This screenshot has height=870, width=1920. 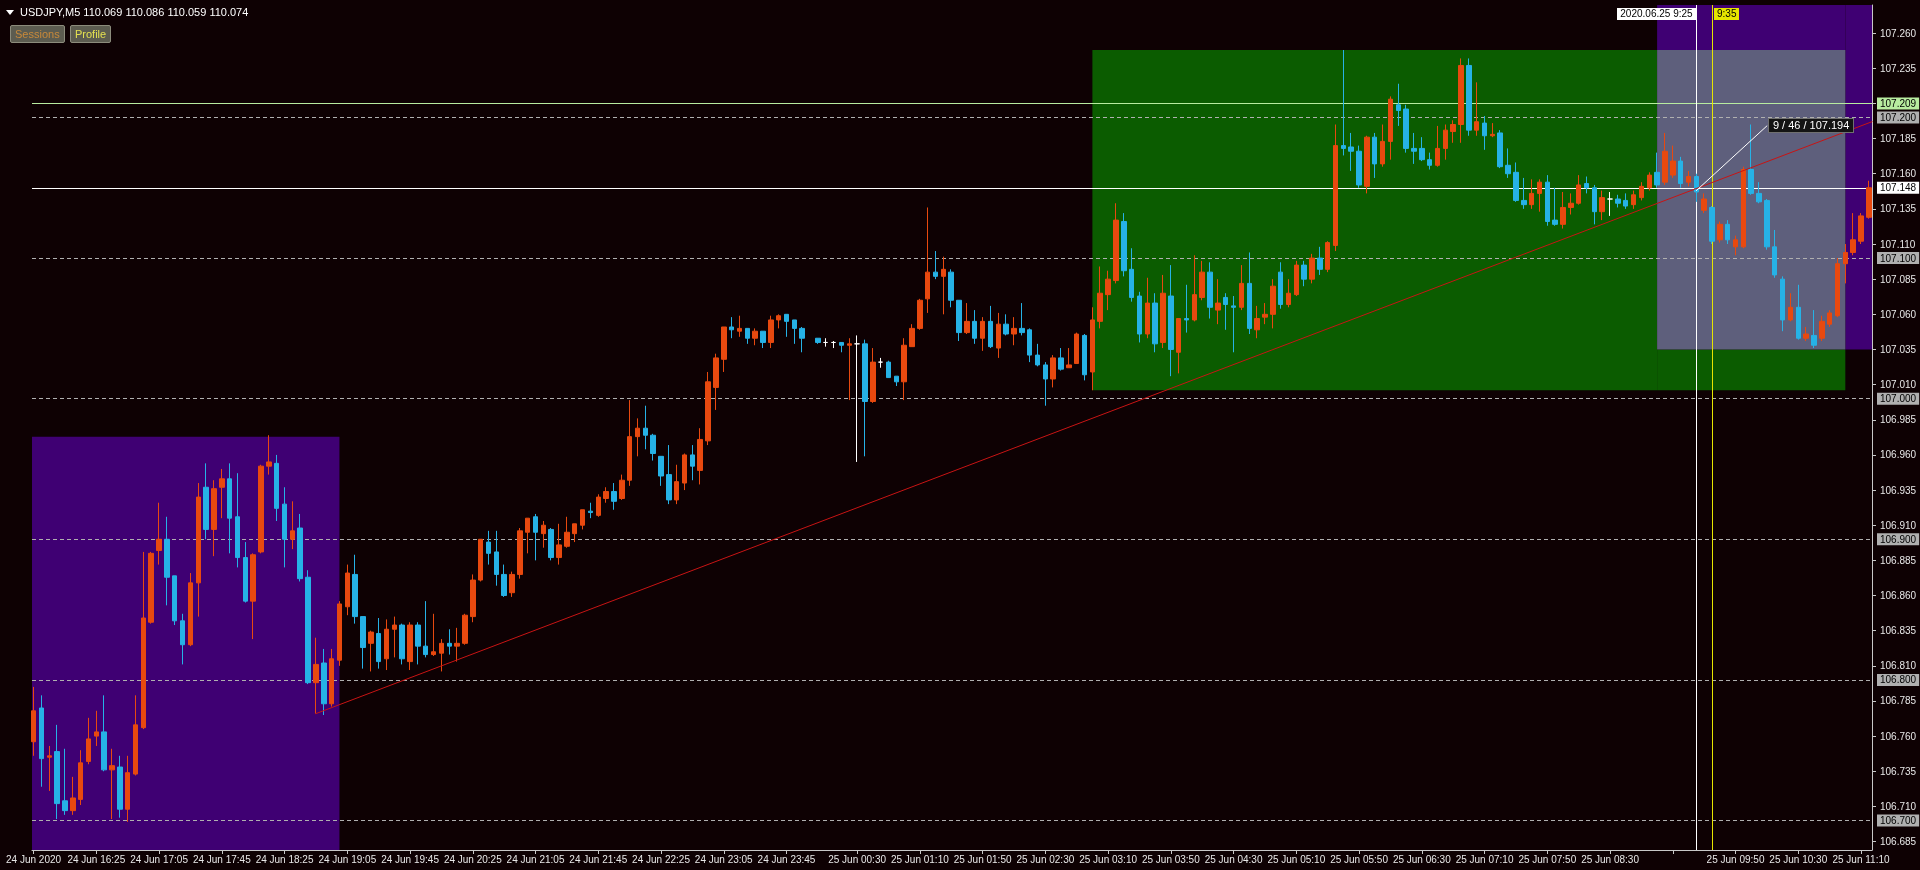 What do you see at coordinates (1898, 736) in the screenshot?
I see `y-tick-label: 106.760` at bounding box center [1898, 736].